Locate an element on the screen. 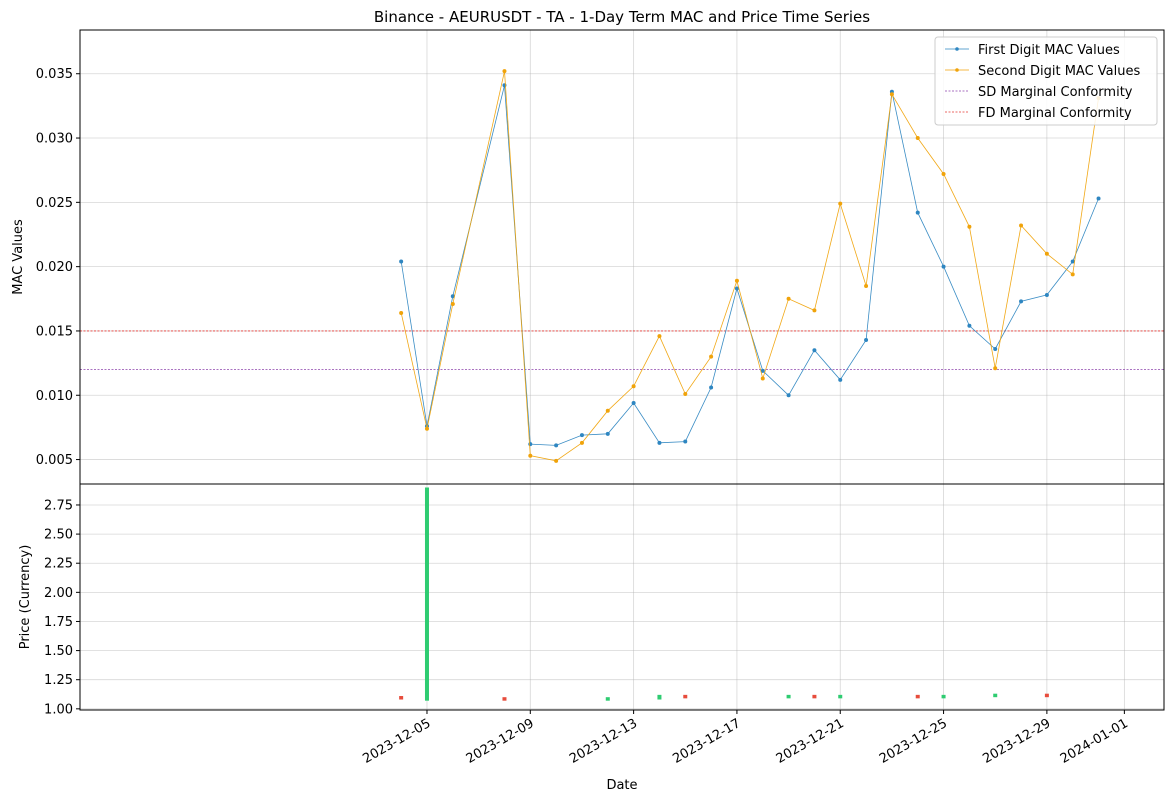 This screenshot has height=802, width=1174. price-y-tick-label: 1.75 is located at coordinates (58, 622).